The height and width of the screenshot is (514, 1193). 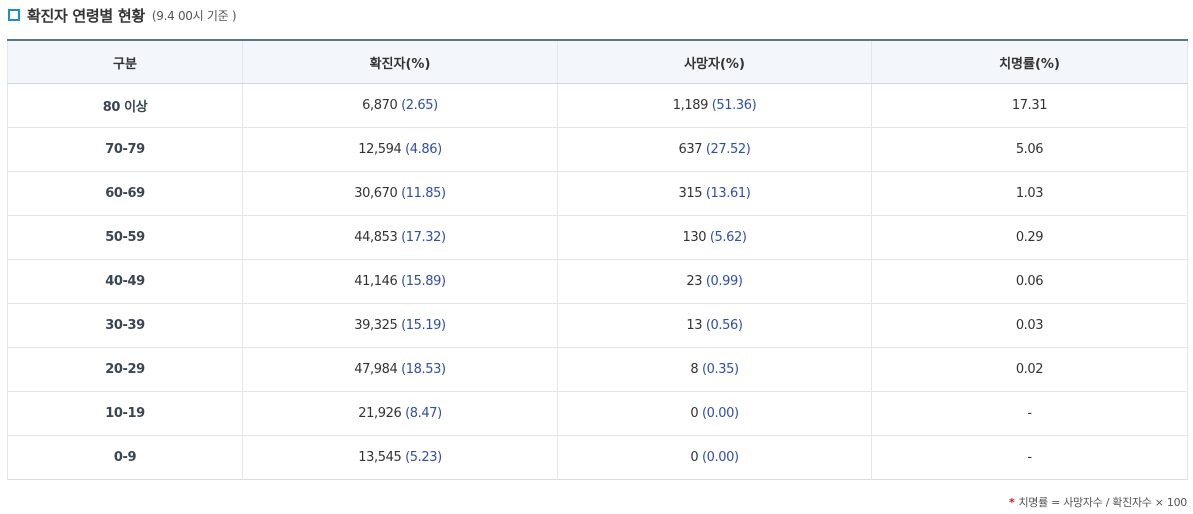 I want to click on section-header: 확진자 연령별 현황 (9.4 00시 기준 ), so click(x=122, y=15).